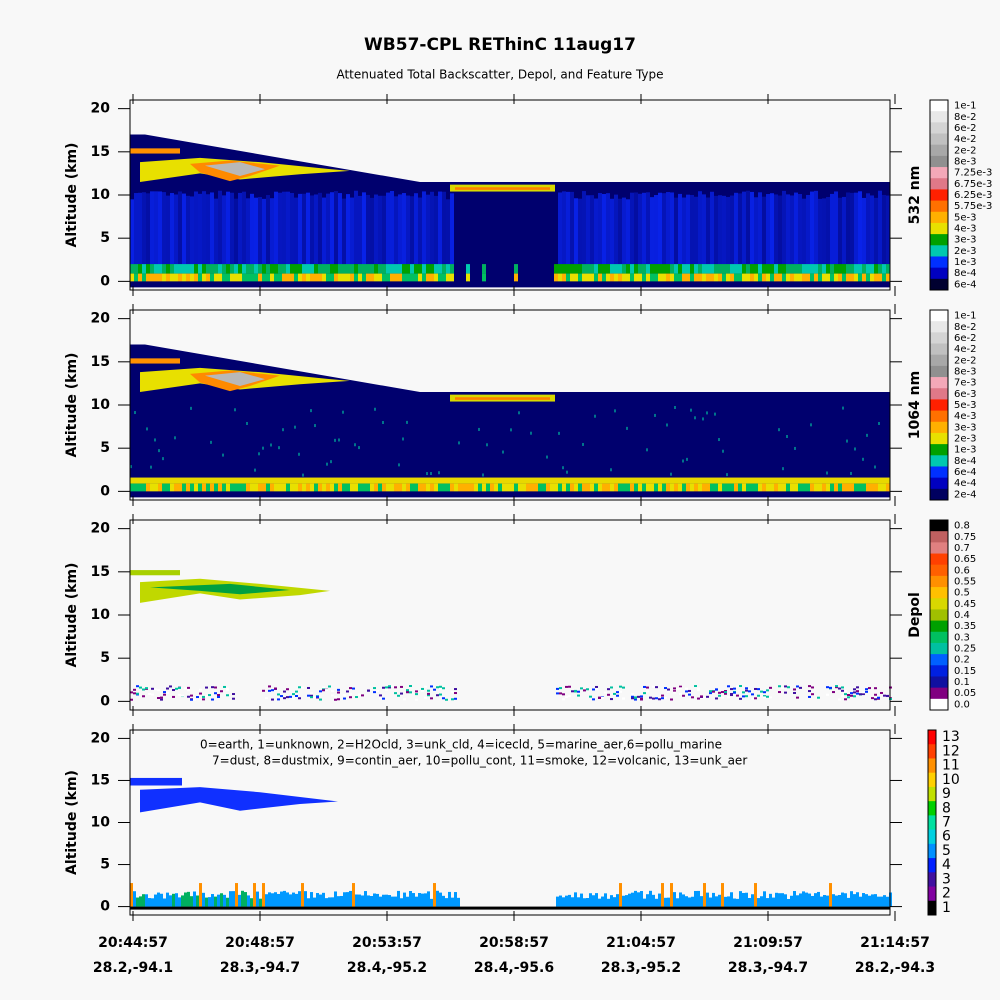  I want to click on cirrus, so click(155, 573).